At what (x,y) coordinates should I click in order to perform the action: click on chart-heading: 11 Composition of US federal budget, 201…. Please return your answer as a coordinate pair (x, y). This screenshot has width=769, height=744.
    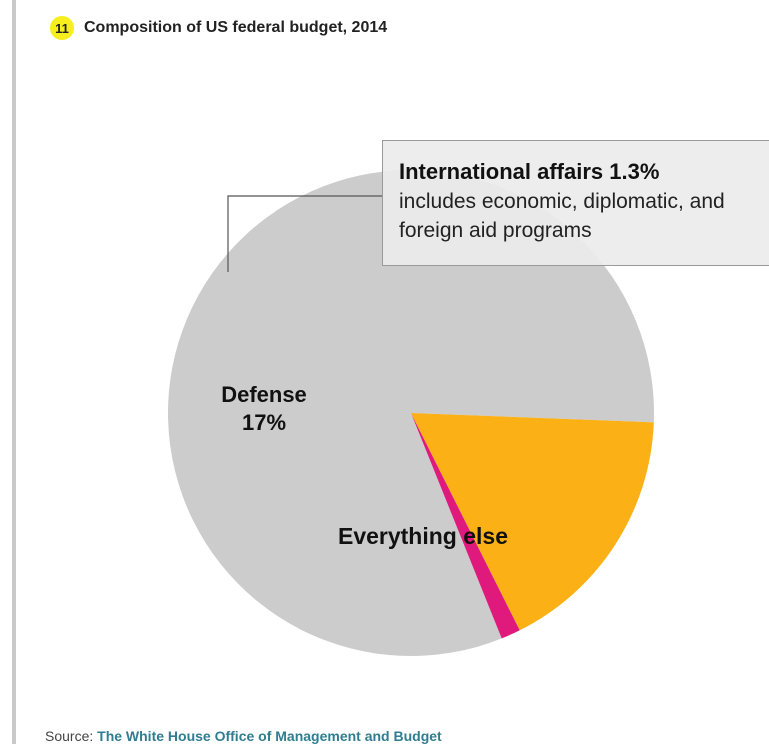
    Looking at the image, I should click on (218, 28).